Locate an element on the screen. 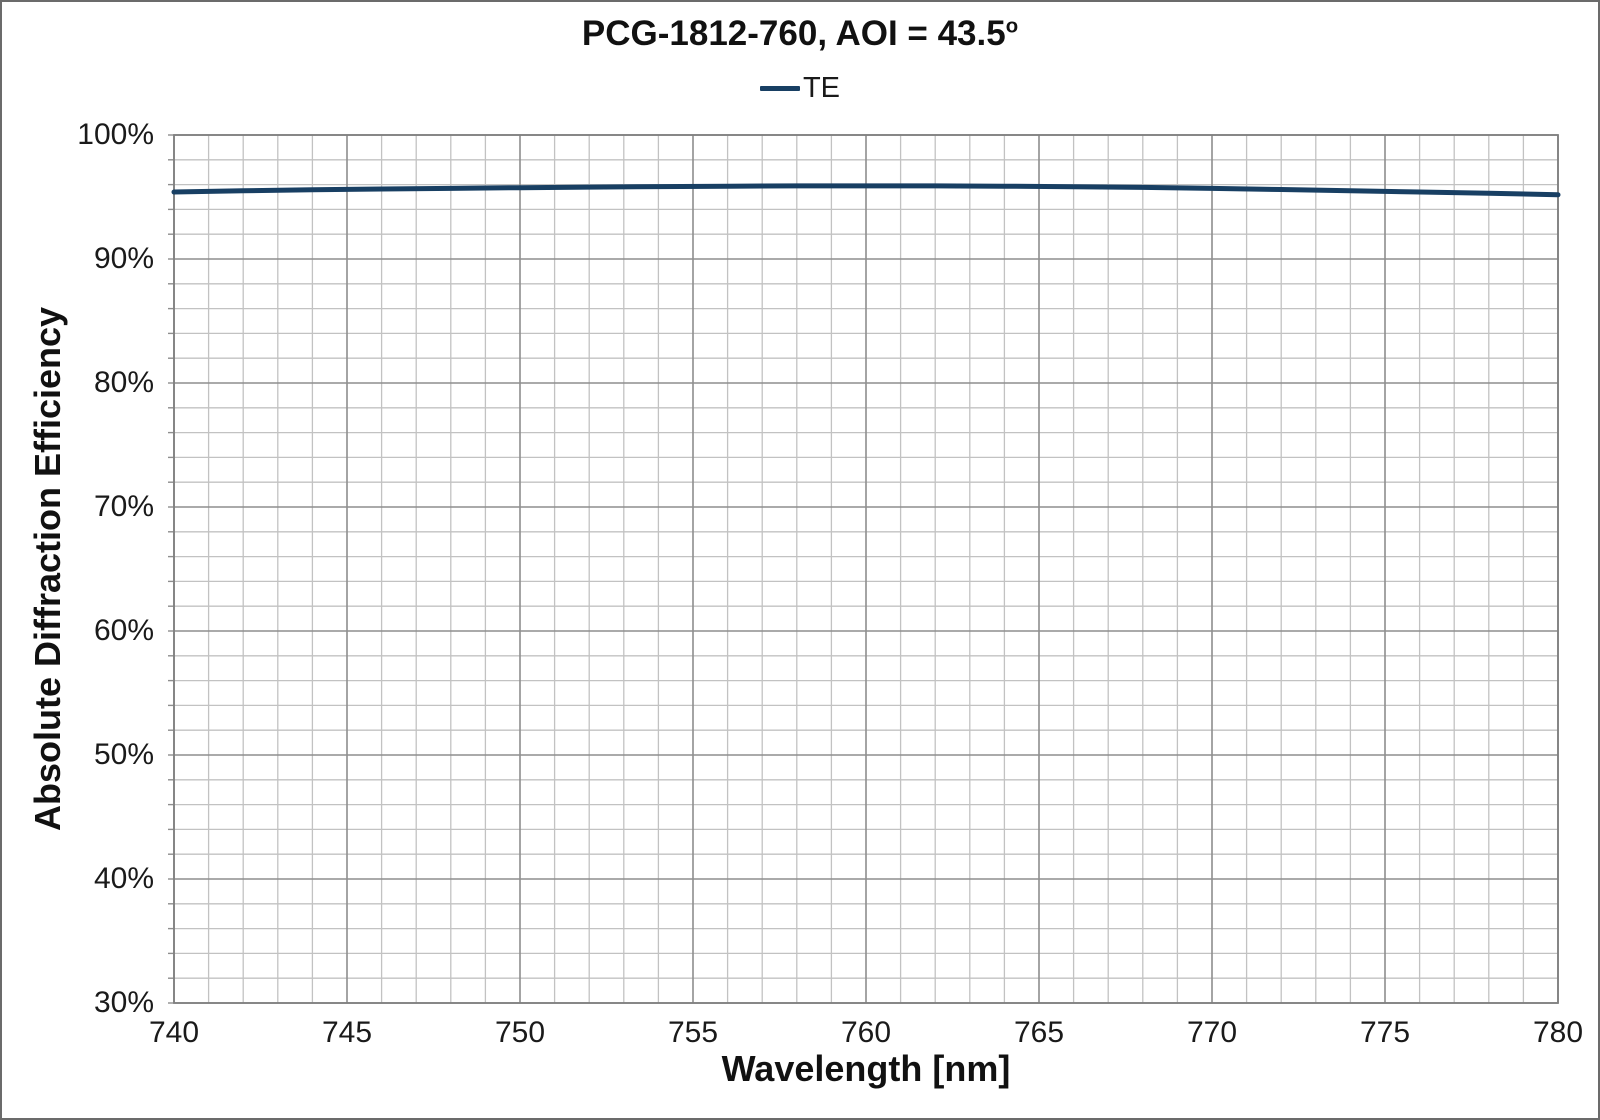 The height and width of the screenshot is (1120, 1600). chart-title: PCG-1812-760, AOI = 43.5o is located at coordinates (800, 34).